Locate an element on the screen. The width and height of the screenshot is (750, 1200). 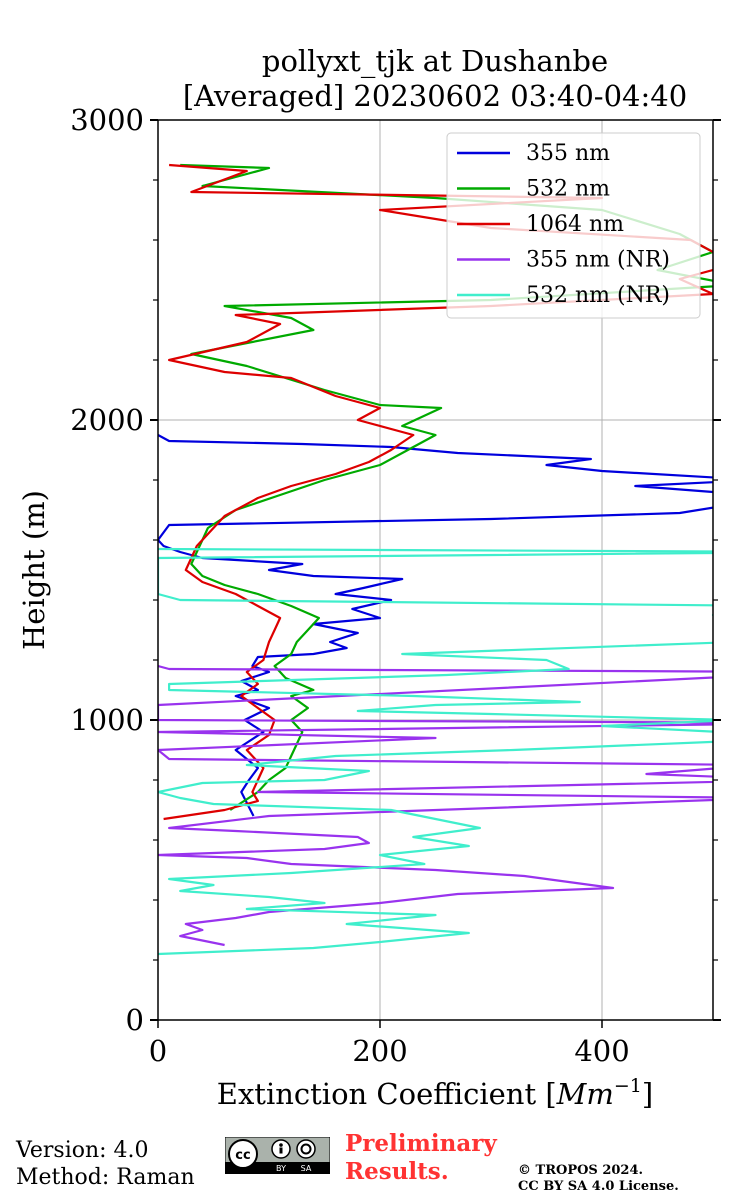
preliminary-line-2: Results. is located at coordinates (397, 1171).